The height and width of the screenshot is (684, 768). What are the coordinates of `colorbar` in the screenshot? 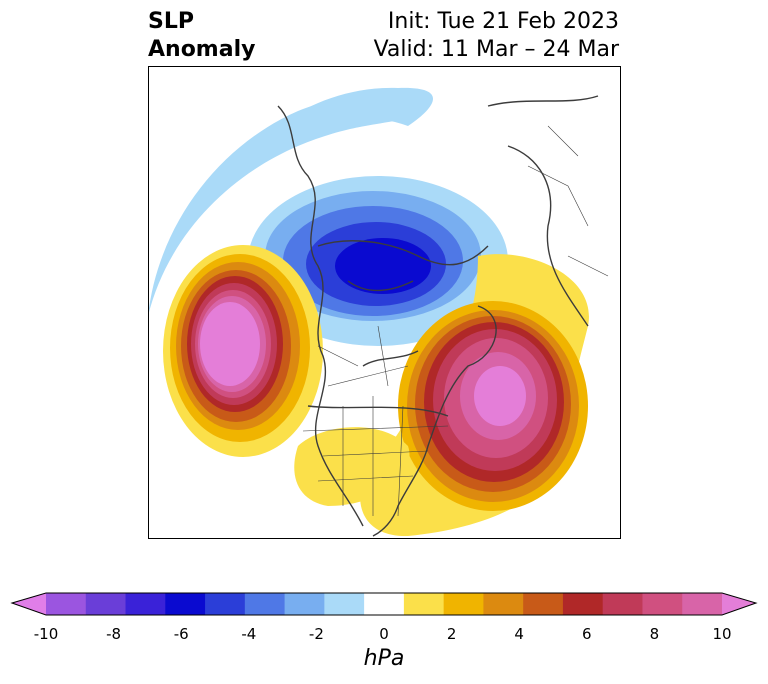 It's located at (384, 604).